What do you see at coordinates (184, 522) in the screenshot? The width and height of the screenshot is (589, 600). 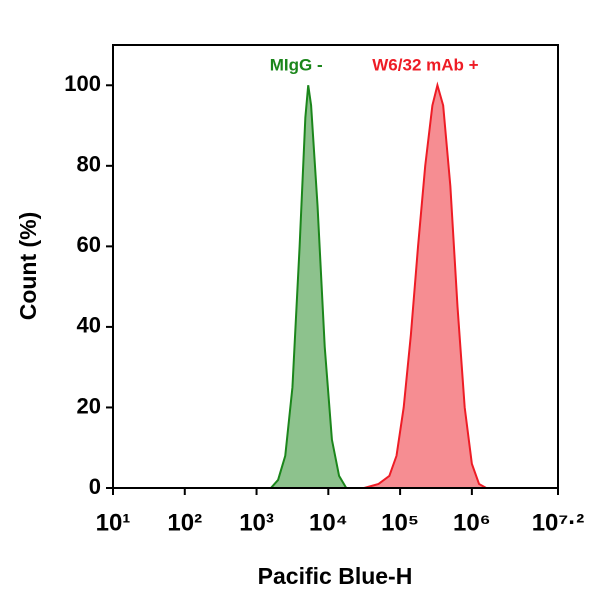 I see `x-tick-label: 10²` at bounding box center [184, 522].